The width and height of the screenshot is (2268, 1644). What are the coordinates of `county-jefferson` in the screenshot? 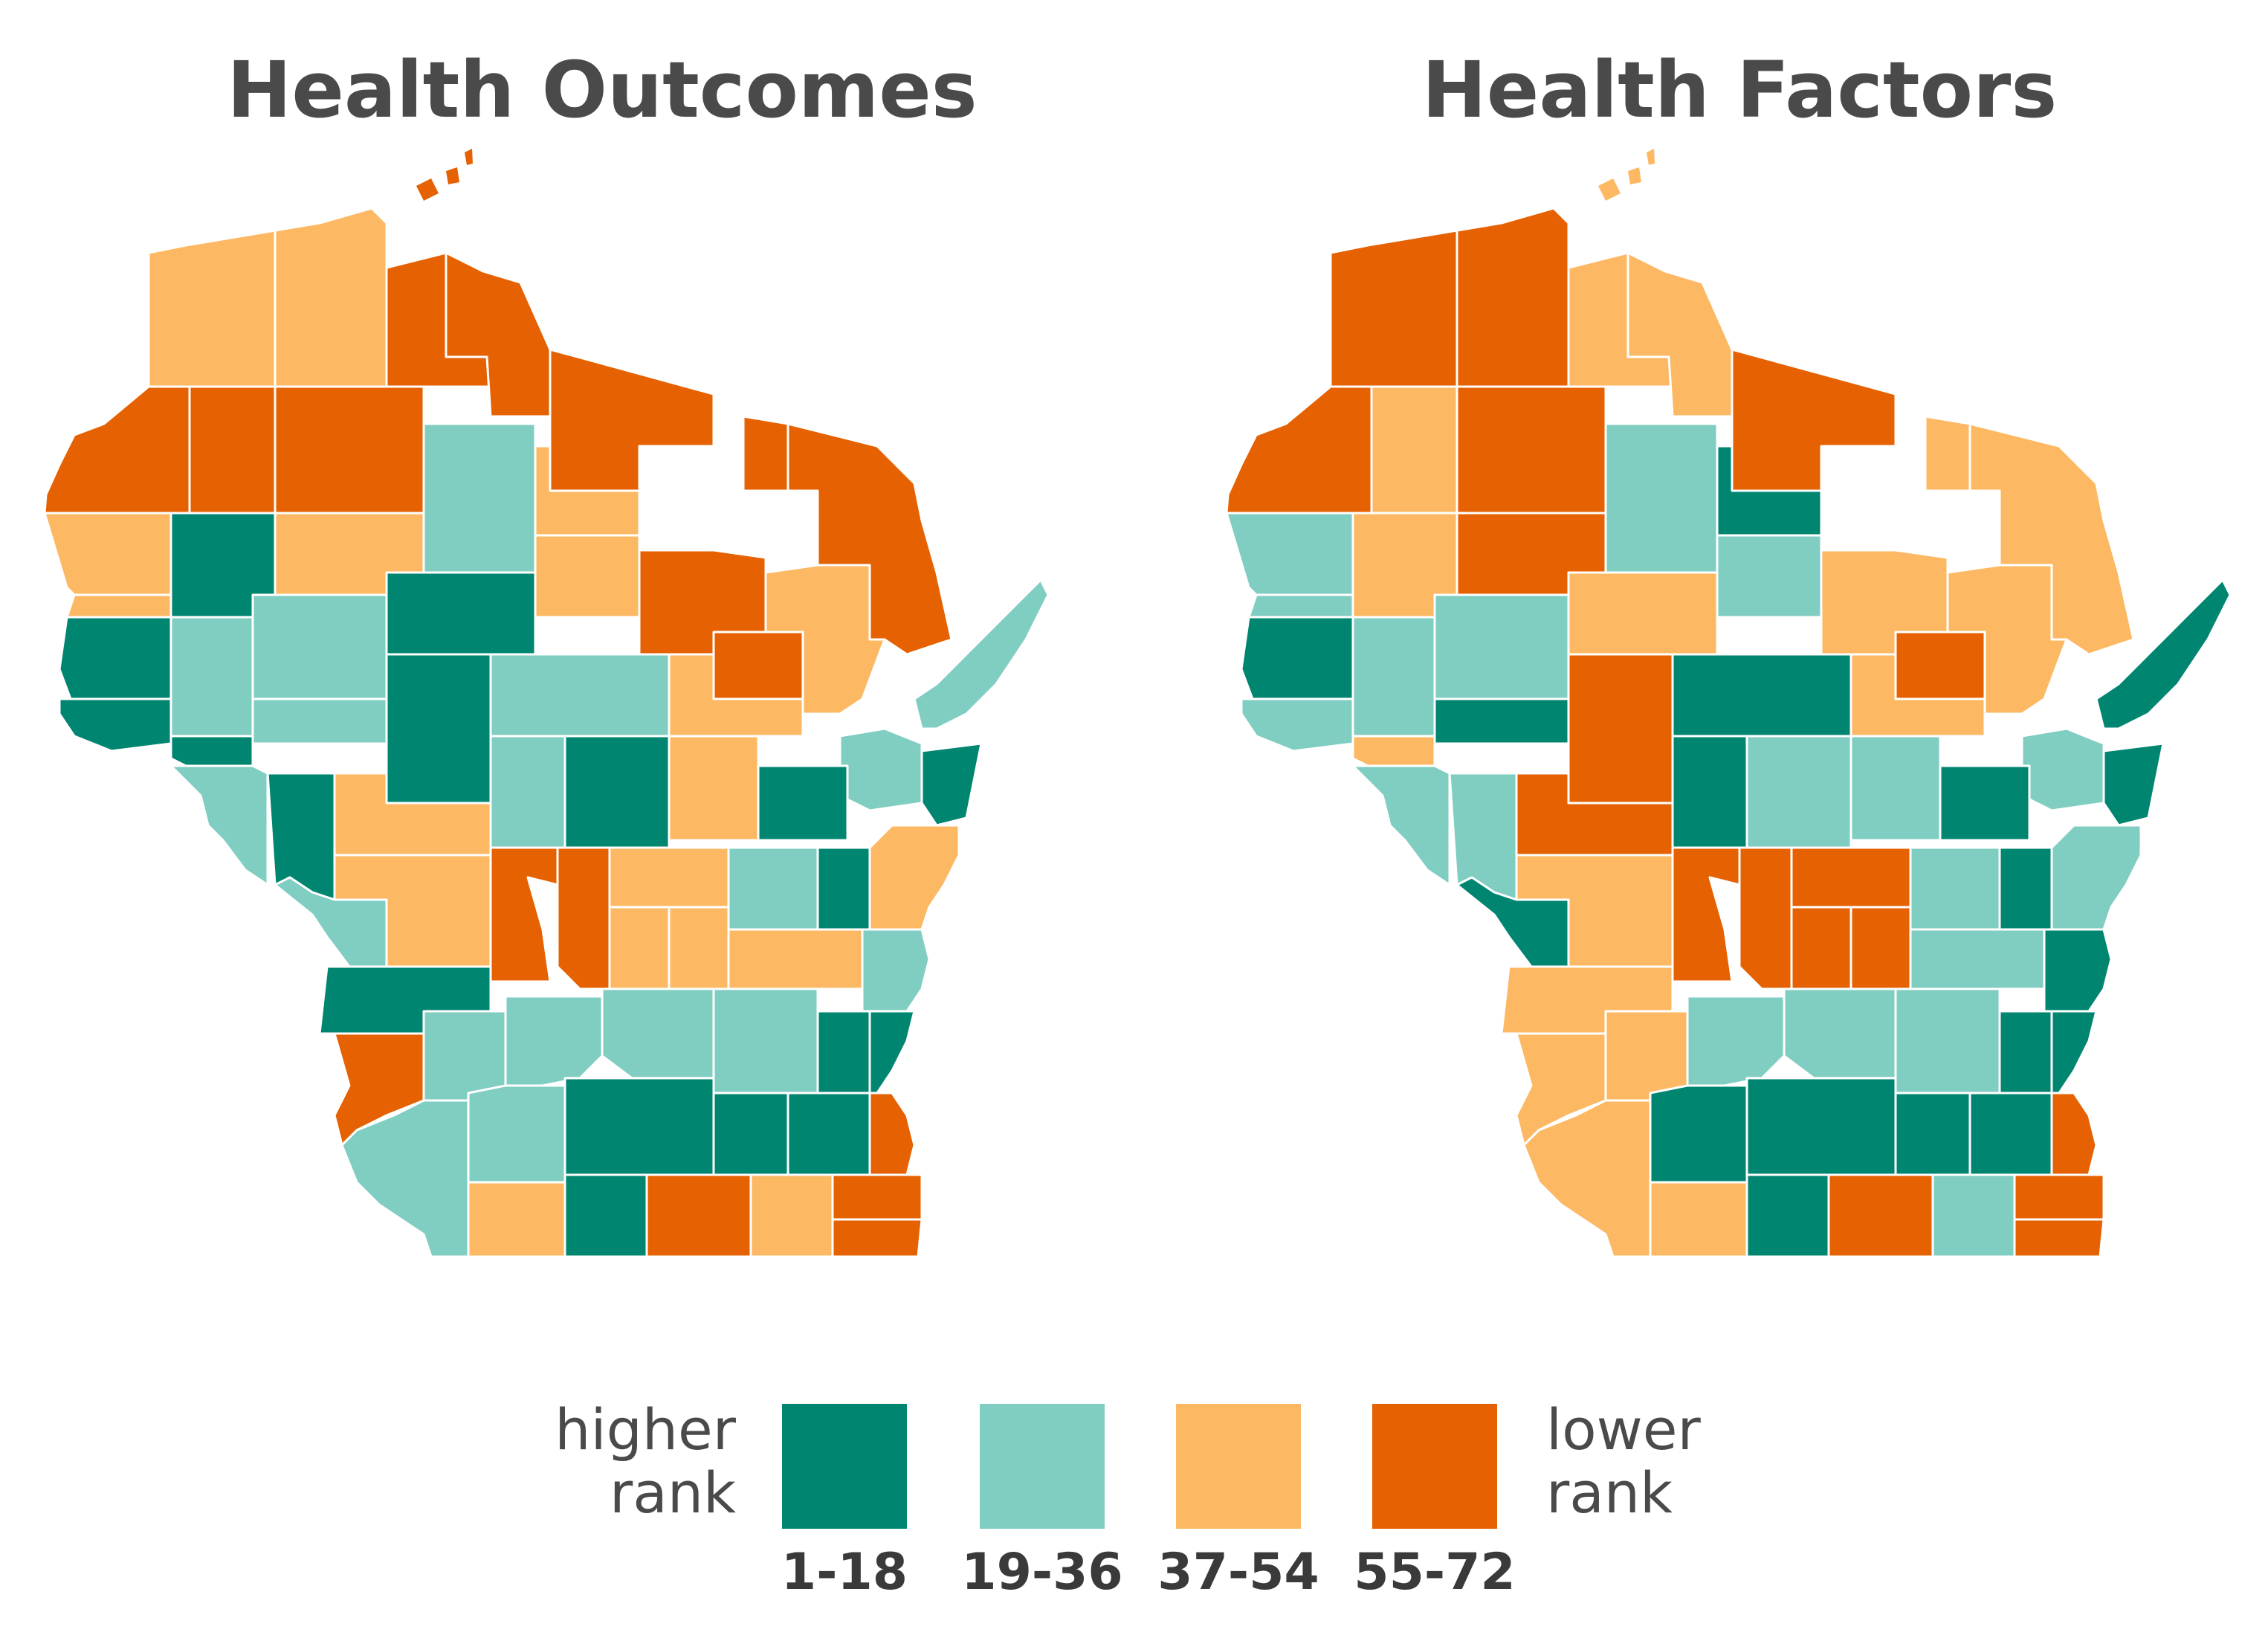 It's located at (1933, 1134).